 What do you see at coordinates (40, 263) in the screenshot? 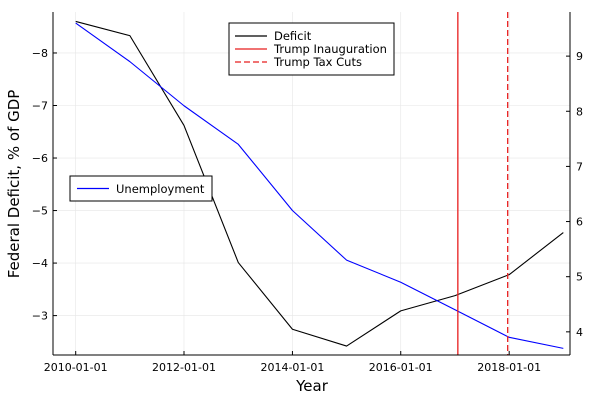
I see `y-left-tick-label: −4` at bounding box center [40, 263].